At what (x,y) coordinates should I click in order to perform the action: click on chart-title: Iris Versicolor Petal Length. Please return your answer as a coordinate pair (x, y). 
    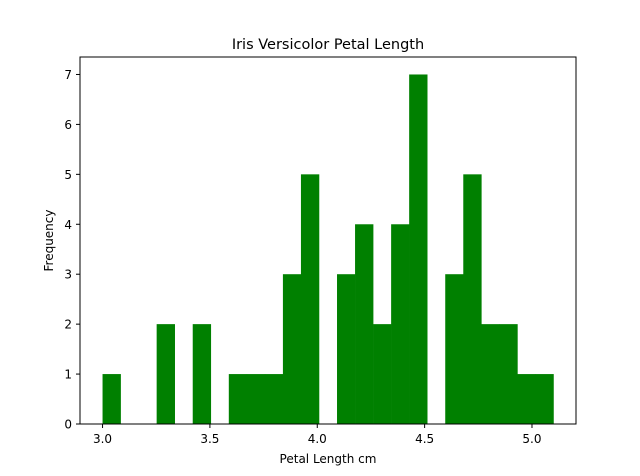
    Looking at the image, I should click on (328, 45).